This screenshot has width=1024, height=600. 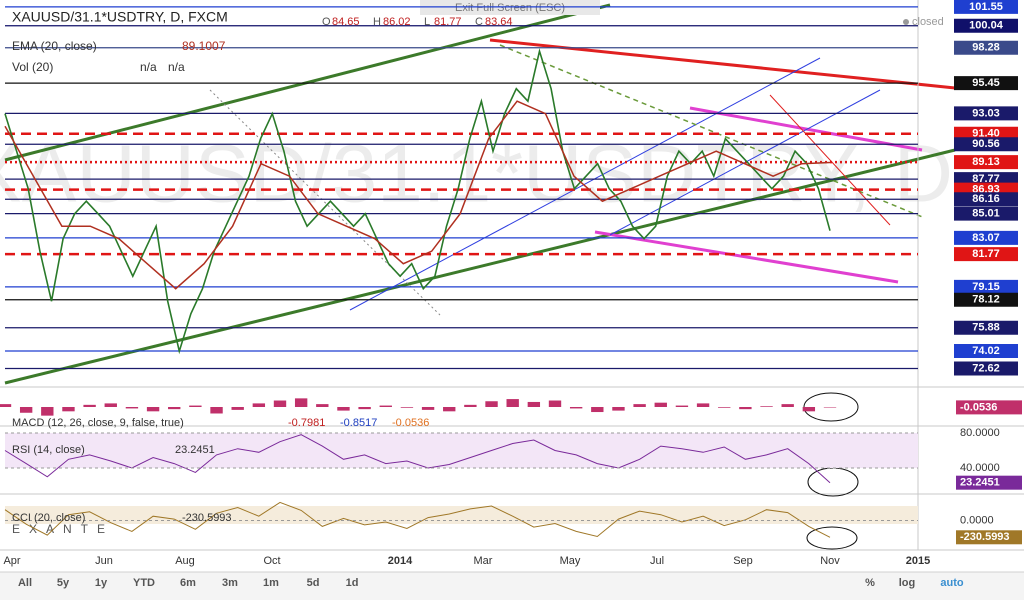 I want to click on range-button: YTD, so click(x=144, y=583).